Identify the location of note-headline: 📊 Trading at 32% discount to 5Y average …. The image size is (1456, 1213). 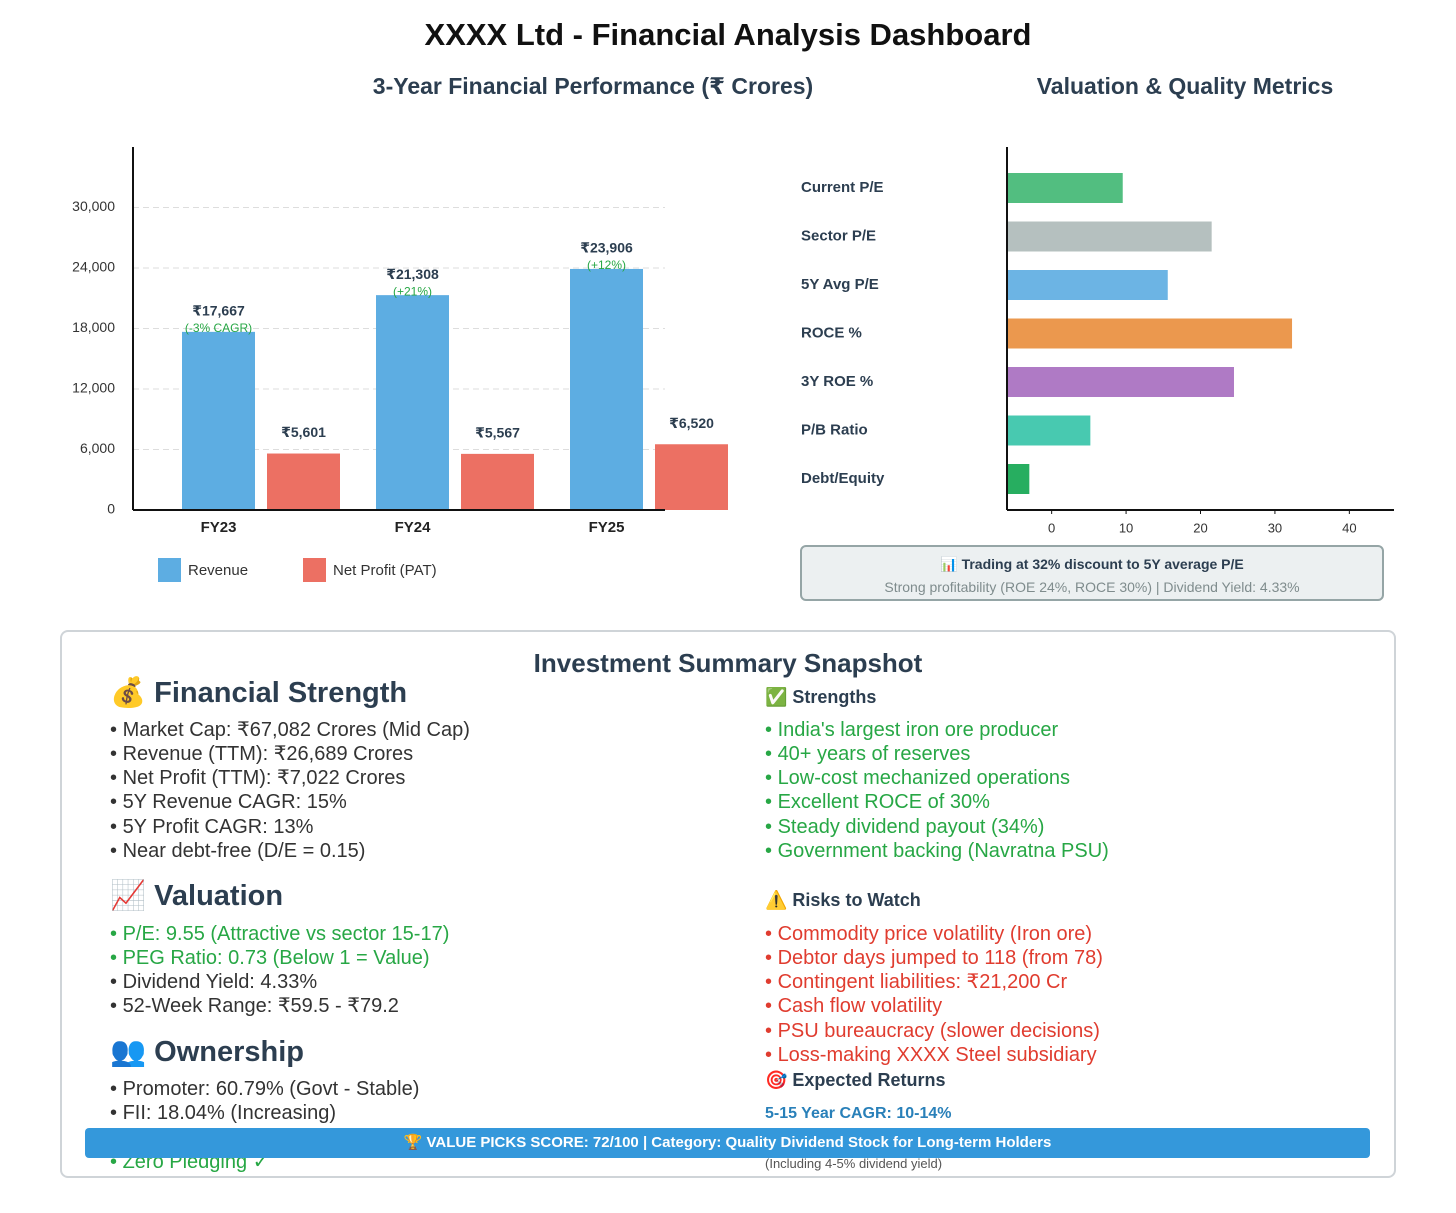
(1092, 564).